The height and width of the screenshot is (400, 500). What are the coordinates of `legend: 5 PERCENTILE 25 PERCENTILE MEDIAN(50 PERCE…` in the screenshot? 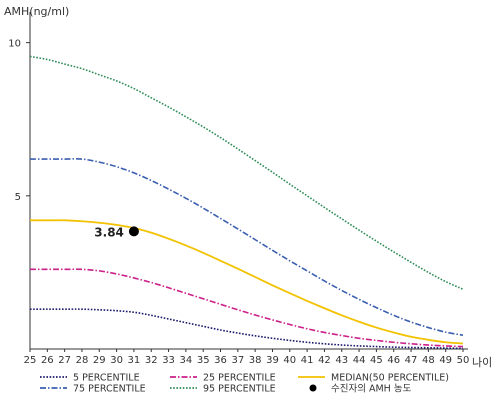 It's located at (244, 384).